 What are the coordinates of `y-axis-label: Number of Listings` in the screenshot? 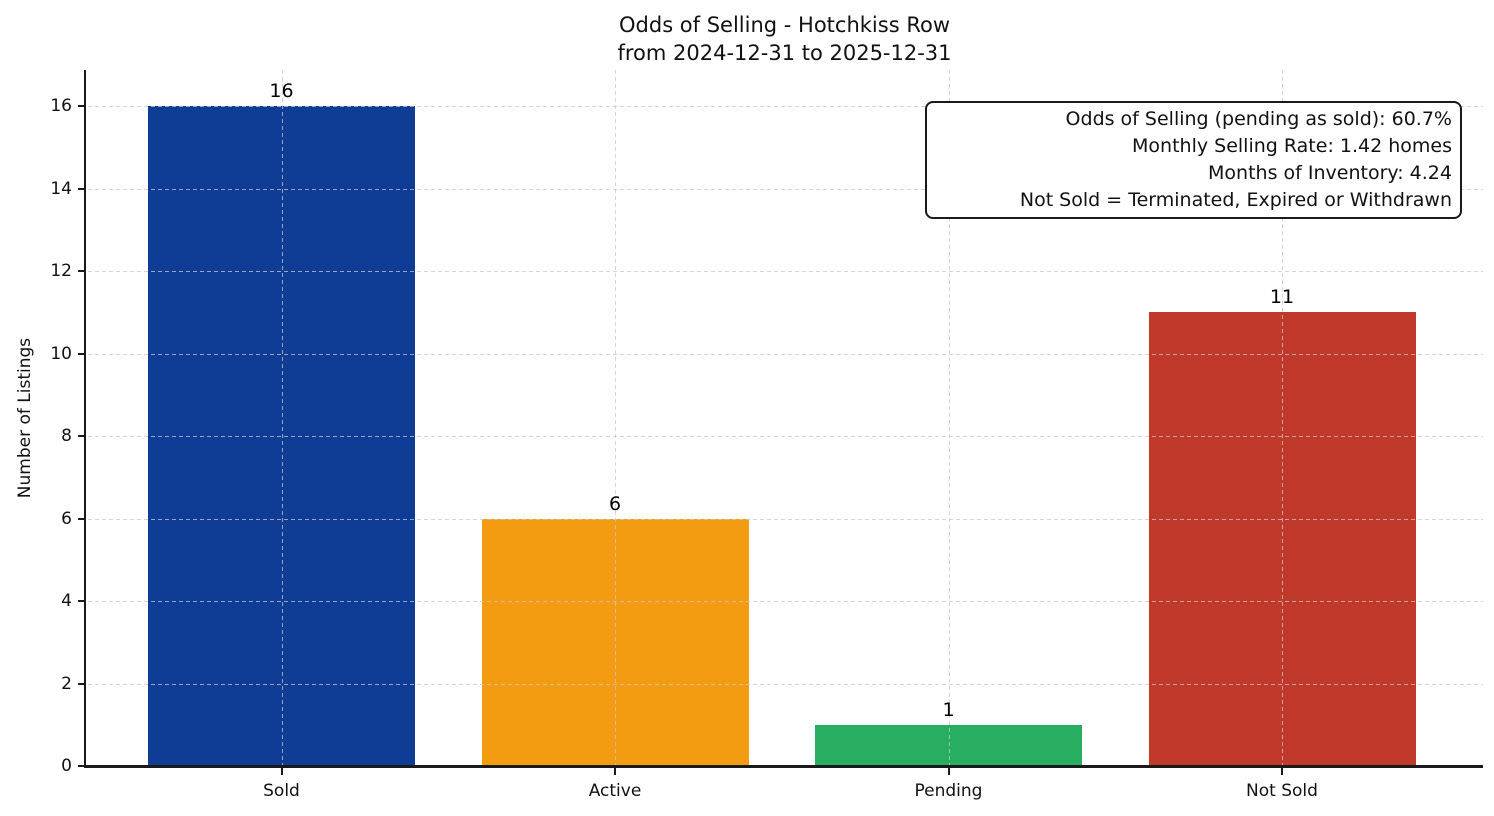 It's located at (25, 418).